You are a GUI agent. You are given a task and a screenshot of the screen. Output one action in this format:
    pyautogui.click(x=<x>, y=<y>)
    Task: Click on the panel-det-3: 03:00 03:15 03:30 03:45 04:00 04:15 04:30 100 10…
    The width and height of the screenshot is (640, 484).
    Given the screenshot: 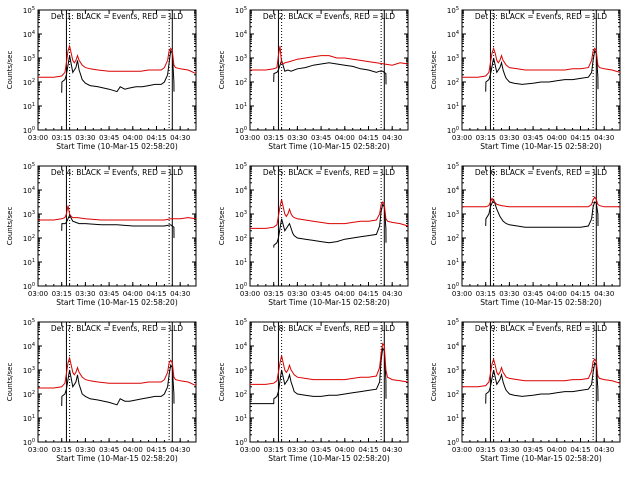 What is the action you would take?
    pyautogui.click(x=525, y=78)
    